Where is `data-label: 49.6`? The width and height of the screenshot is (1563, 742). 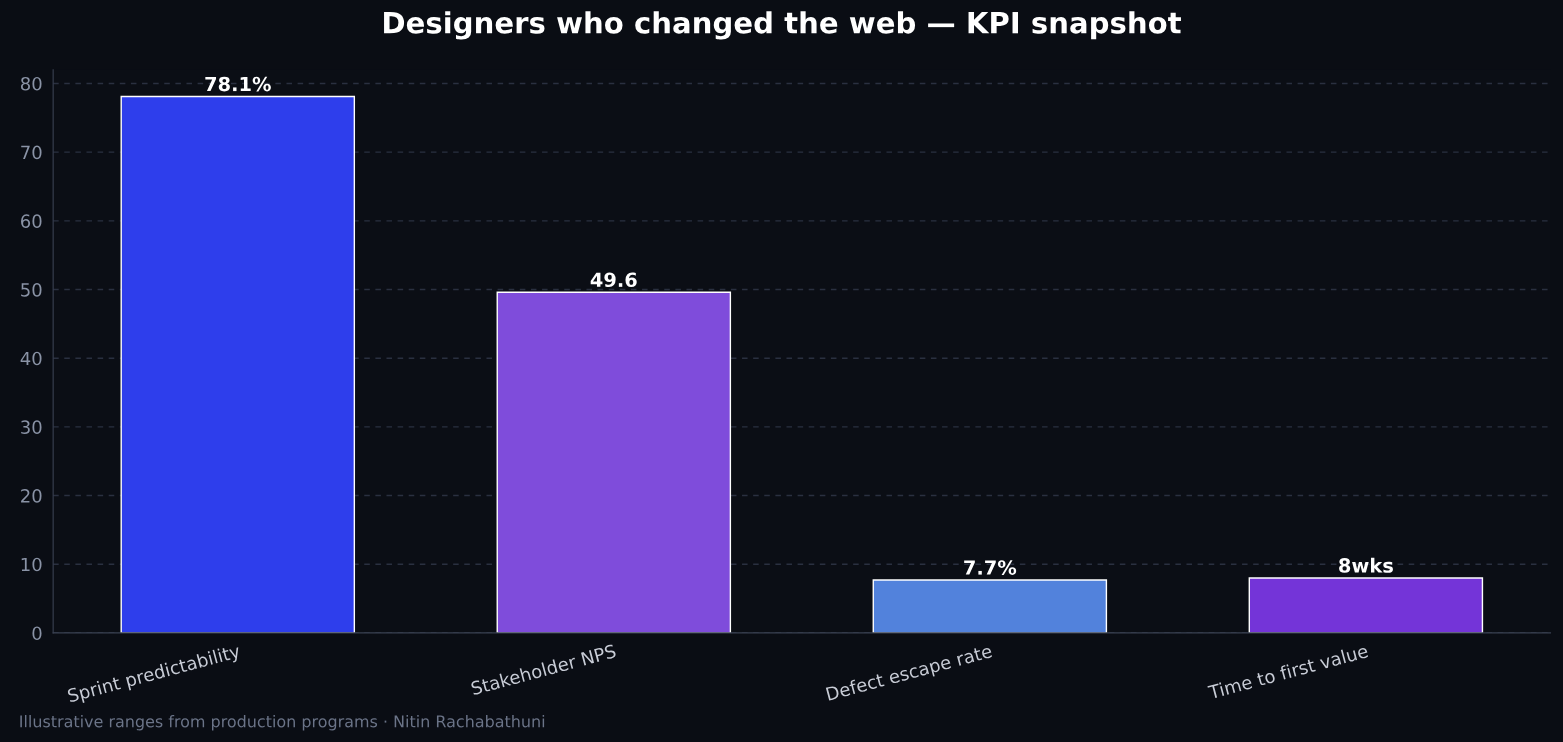
data-label: 49.6 is located at coordinates (613, 280).